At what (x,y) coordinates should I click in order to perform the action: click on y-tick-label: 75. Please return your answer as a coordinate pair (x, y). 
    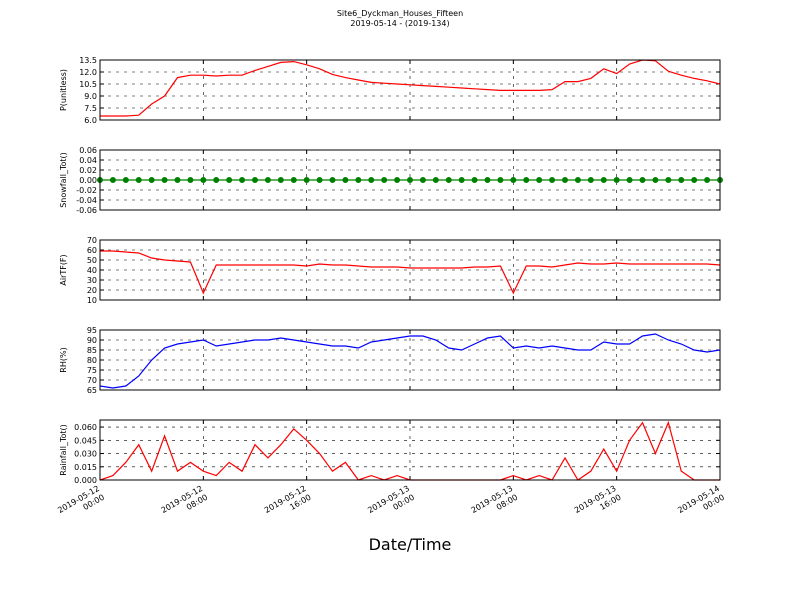
    Looking at the image, I should click on (92, 370).